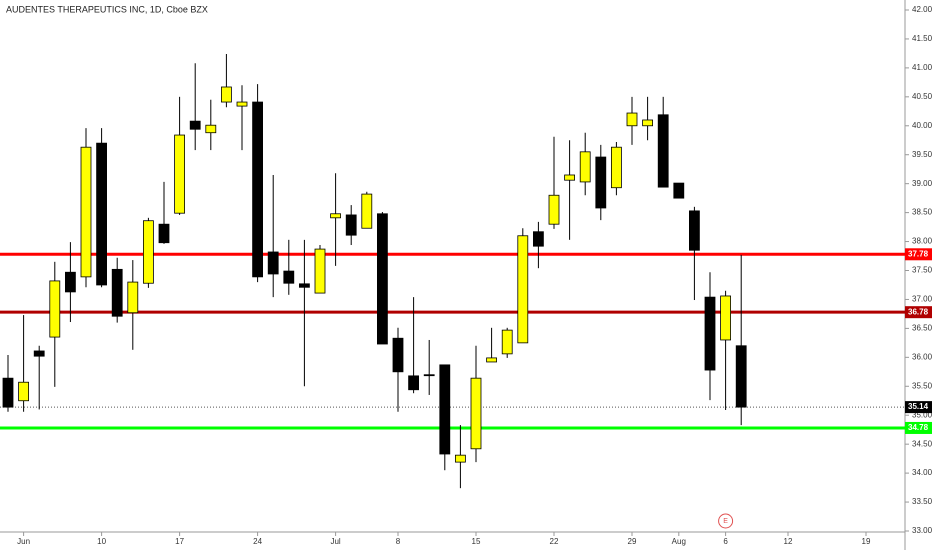  Describe the element at coordinates (476, 541) in the screenshot. I see `x-tick-label: 15` at that location.